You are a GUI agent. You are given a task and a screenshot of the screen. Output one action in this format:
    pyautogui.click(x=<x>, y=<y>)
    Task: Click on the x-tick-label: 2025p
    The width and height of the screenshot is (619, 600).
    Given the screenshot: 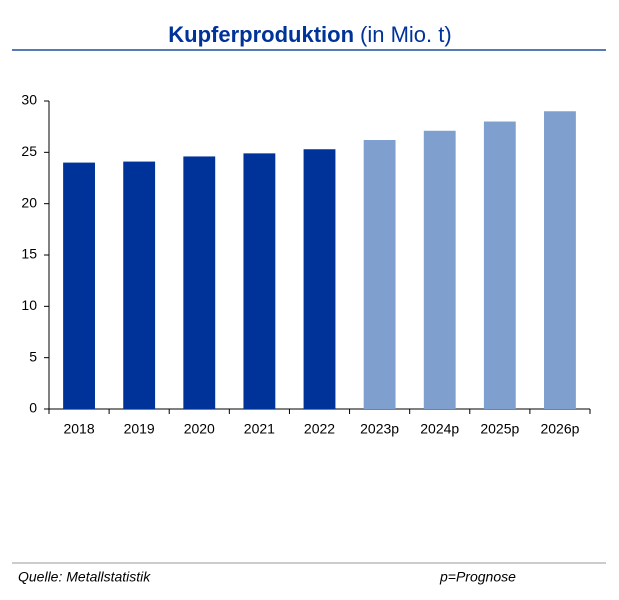 What is the action you would take?
    pyautogui.click(x=499, y=429)
    